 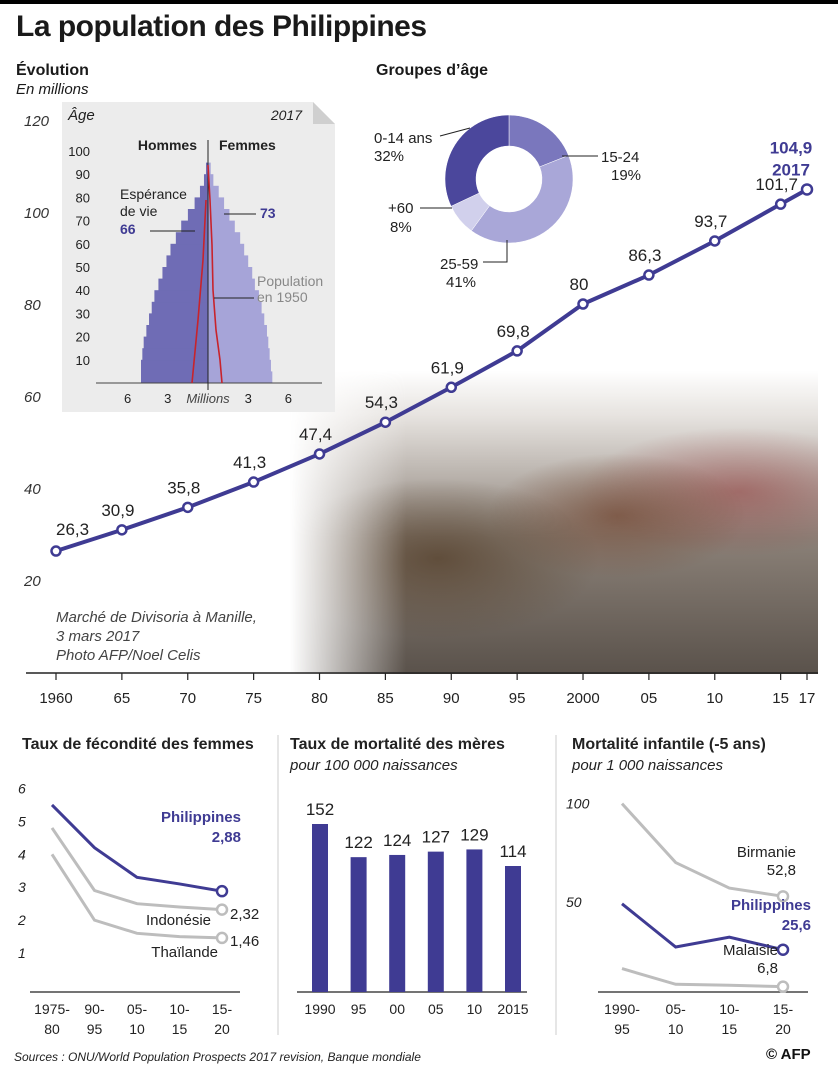 I want to click on page-title: La population des Philippines, so click(x=221, y=26).